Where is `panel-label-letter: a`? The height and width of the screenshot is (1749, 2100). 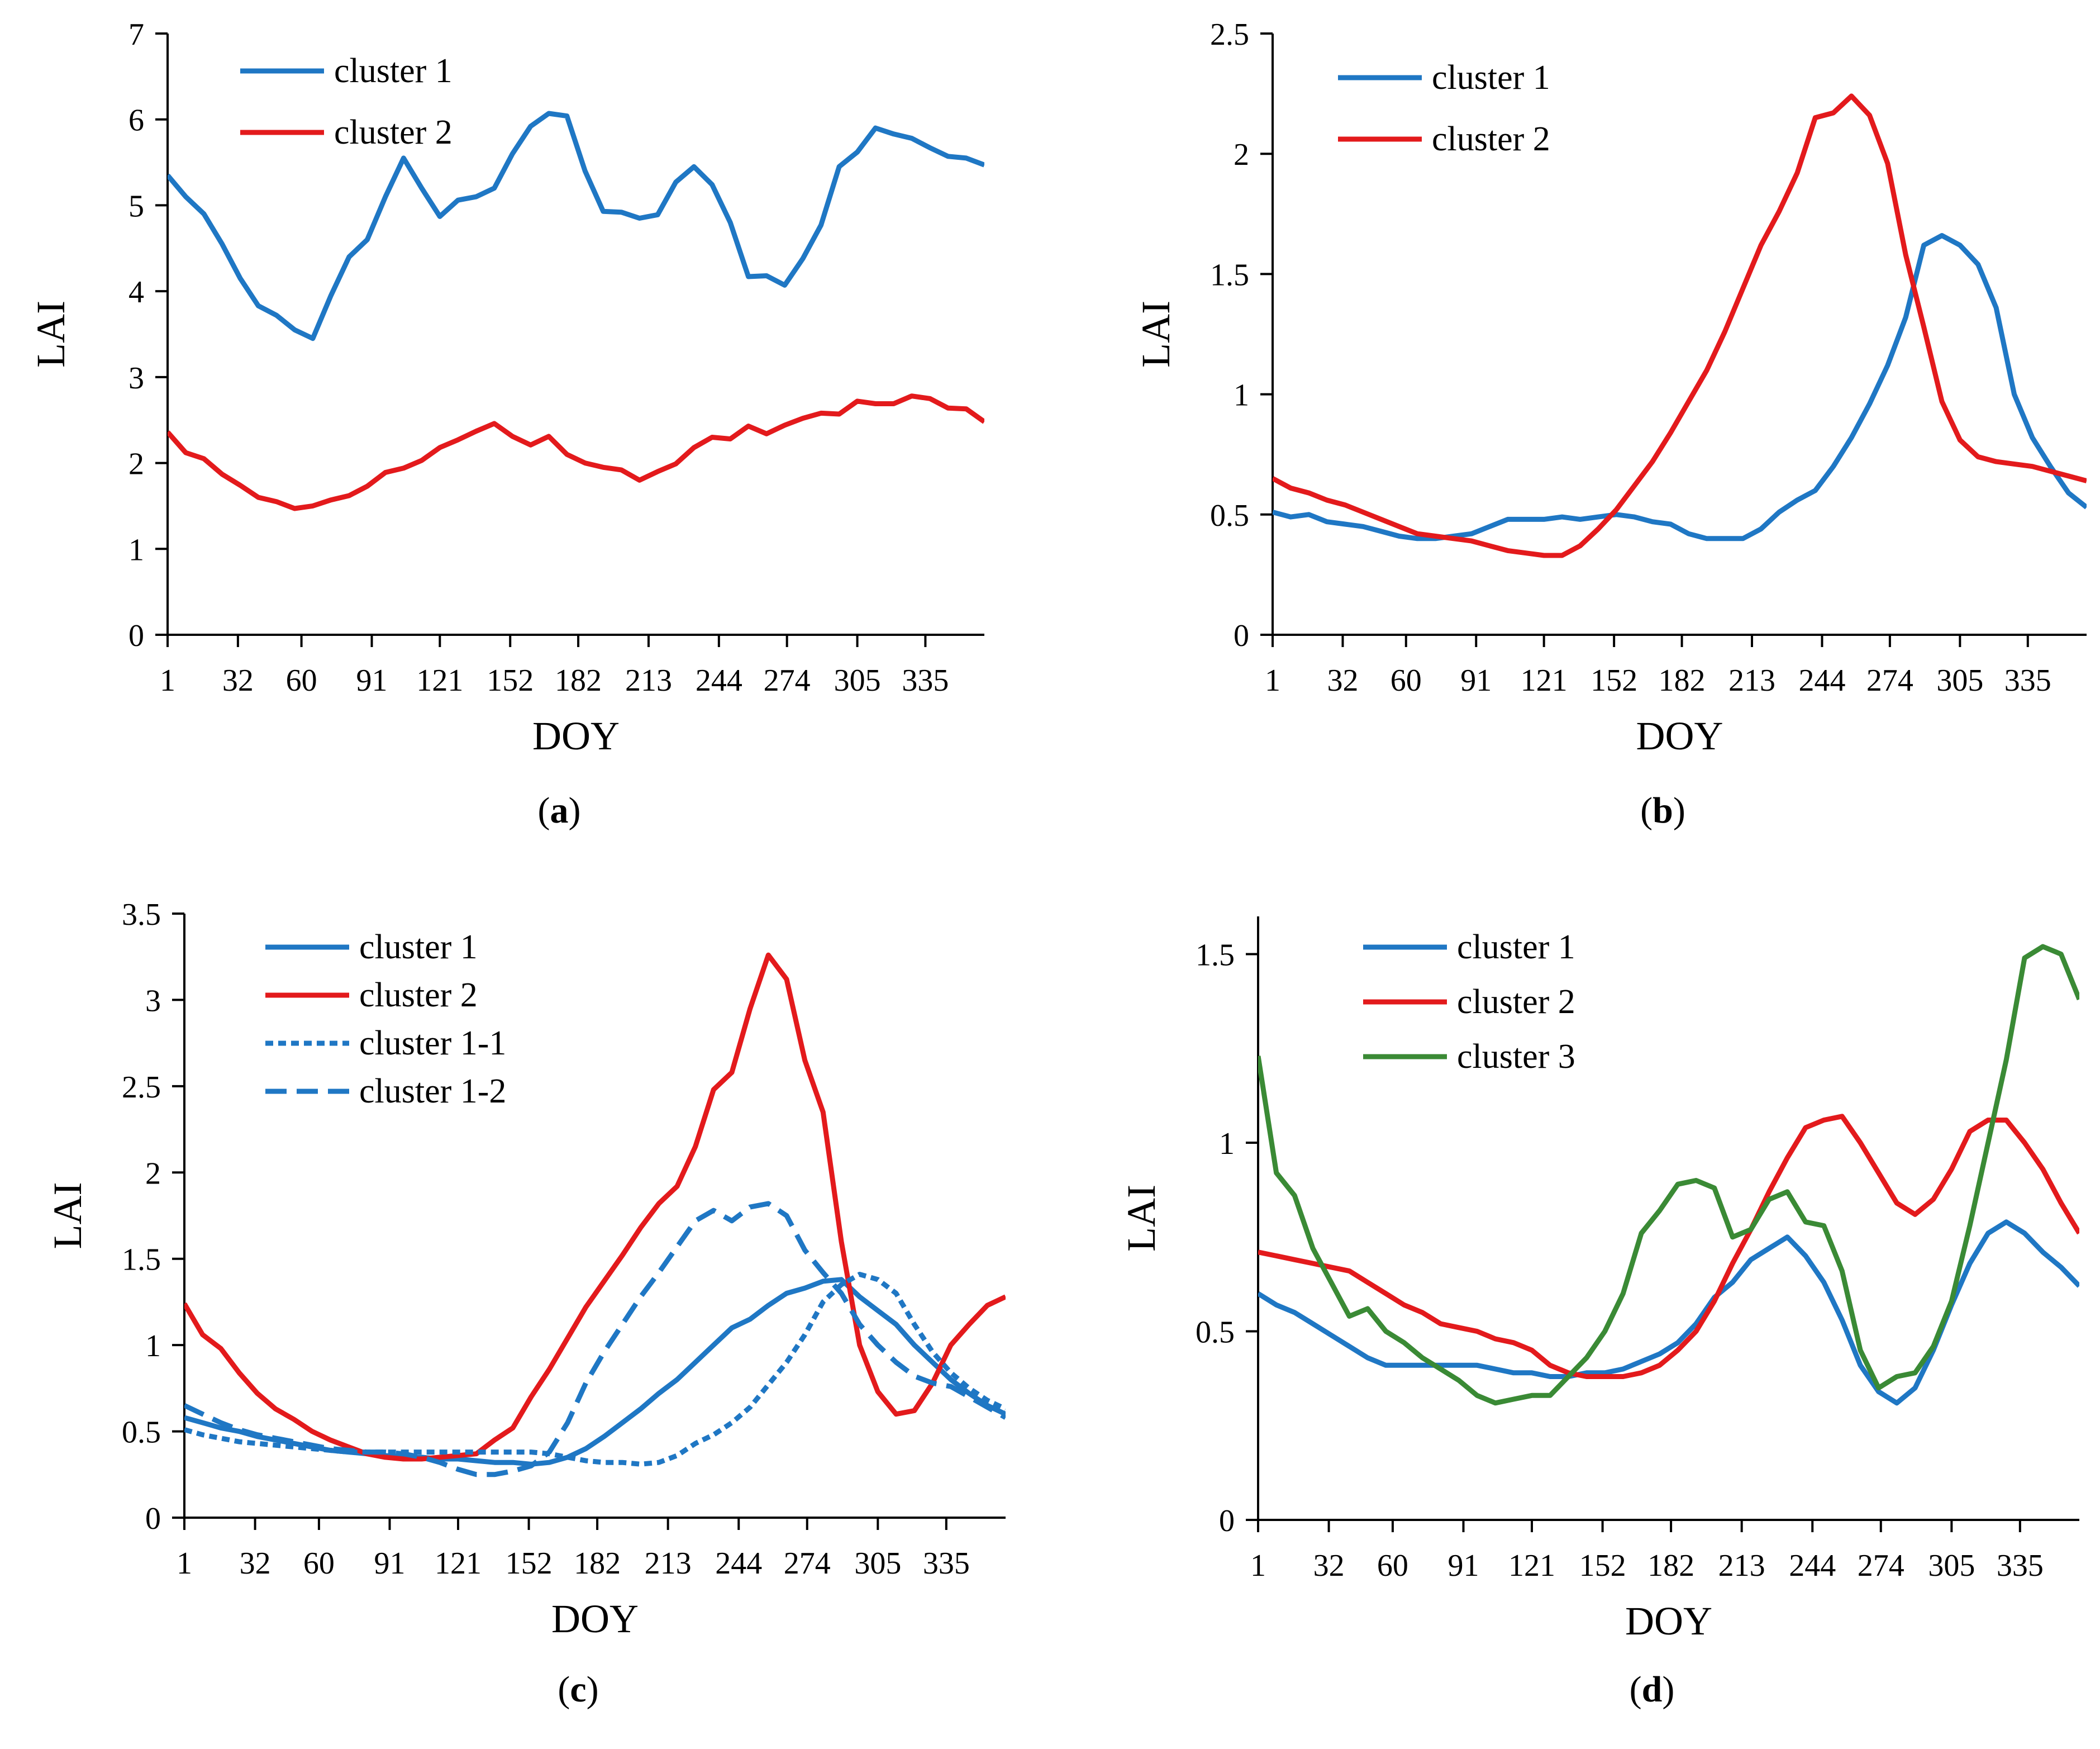
panel-label-letter: a is located at coordinates (559, 810).